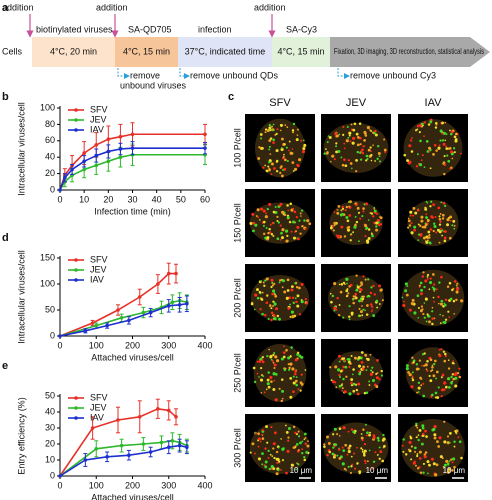 Image resolution: width=492 pixels, height=500 pixels. I want to click on wash-text: unbound viruses, so click(153, 85).